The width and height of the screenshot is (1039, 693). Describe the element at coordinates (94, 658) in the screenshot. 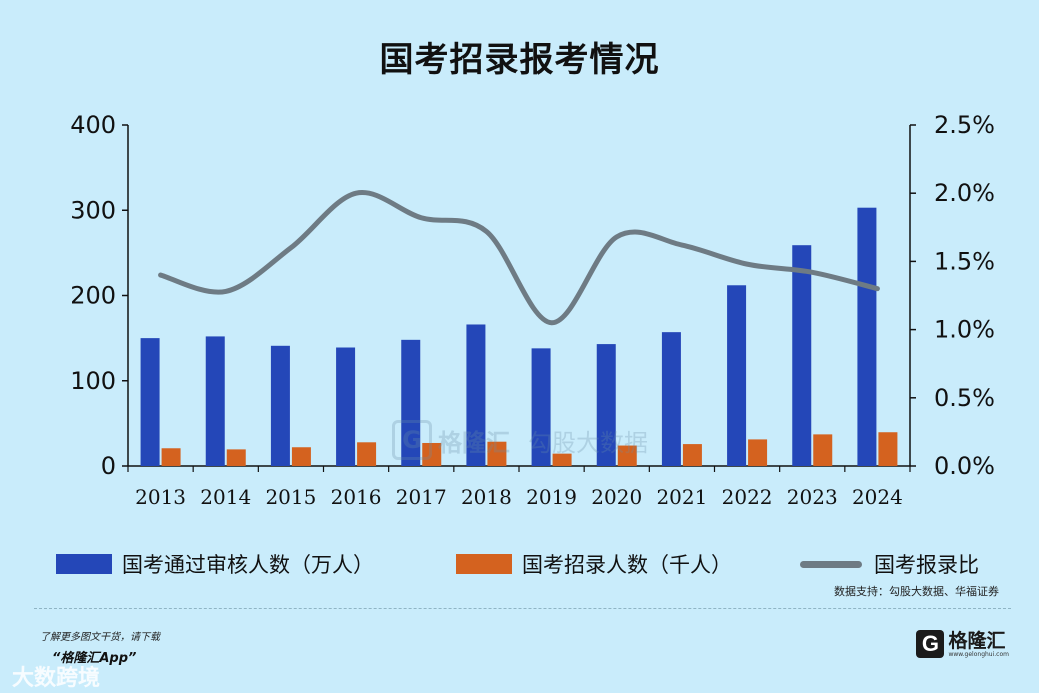

I see `promo-app-name: “格隆汇App”` at that location.